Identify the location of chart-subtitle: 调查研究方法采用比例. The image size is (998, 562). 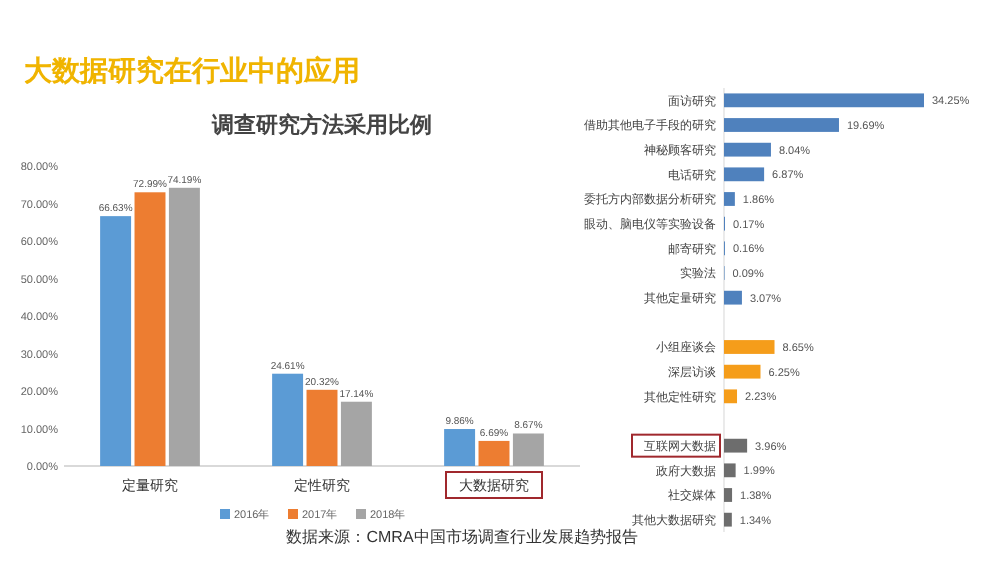
(321, 125).